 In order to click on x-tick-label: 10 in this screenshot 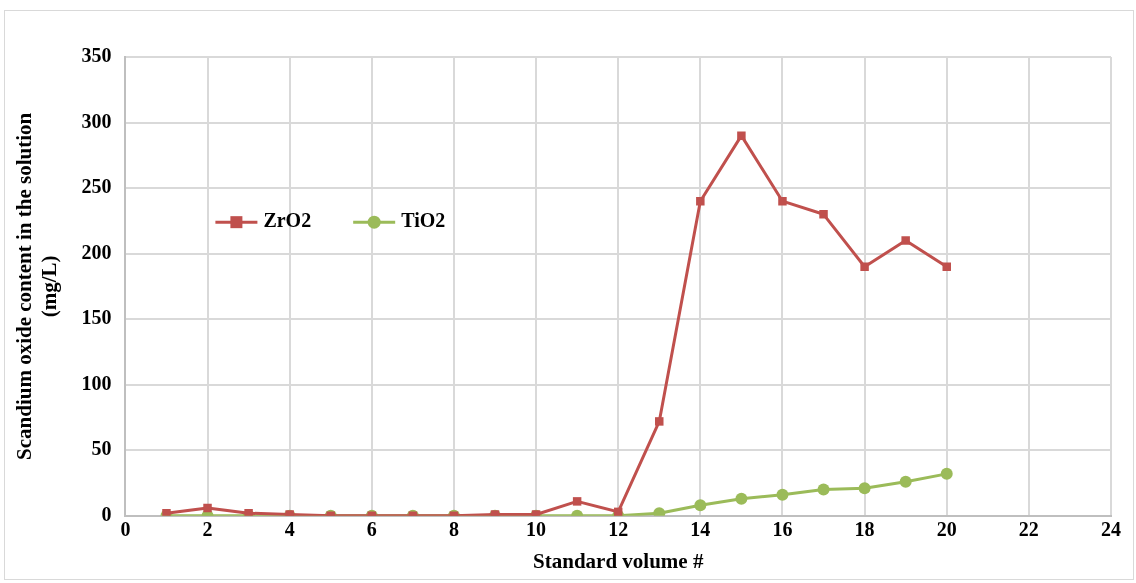, I will do `click(536, 528)`.